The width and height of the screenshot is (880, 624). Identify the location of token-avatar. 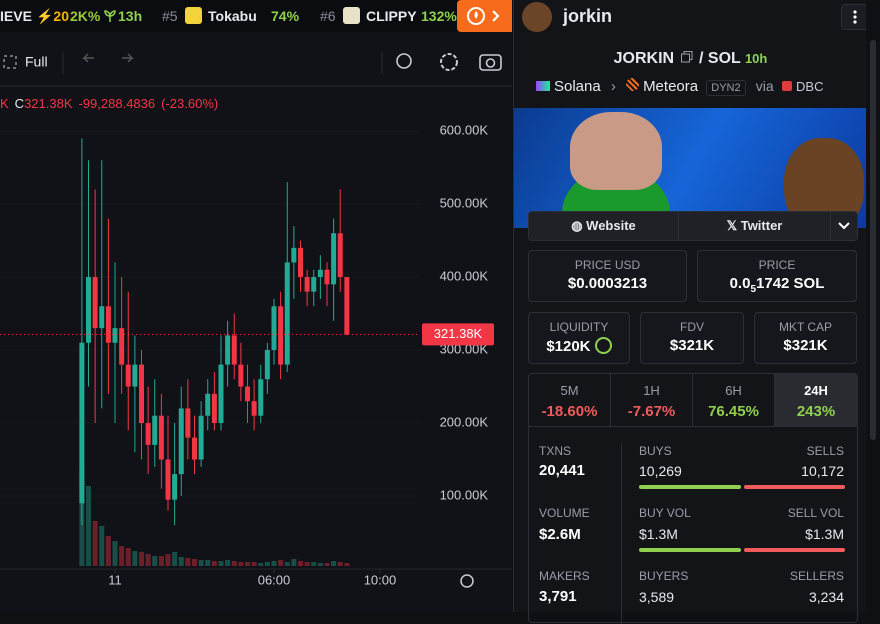
(537, 17).